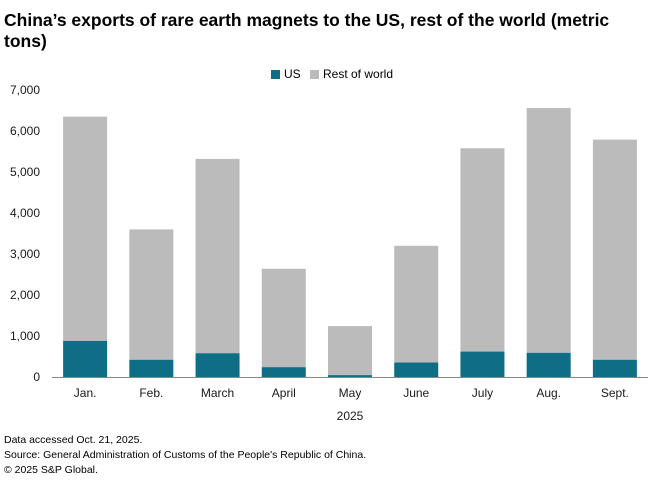  What do you see at coordinates (416, 393) in the screenshot?
I see `x-tick-label: June` at bounding box center [416, 393].